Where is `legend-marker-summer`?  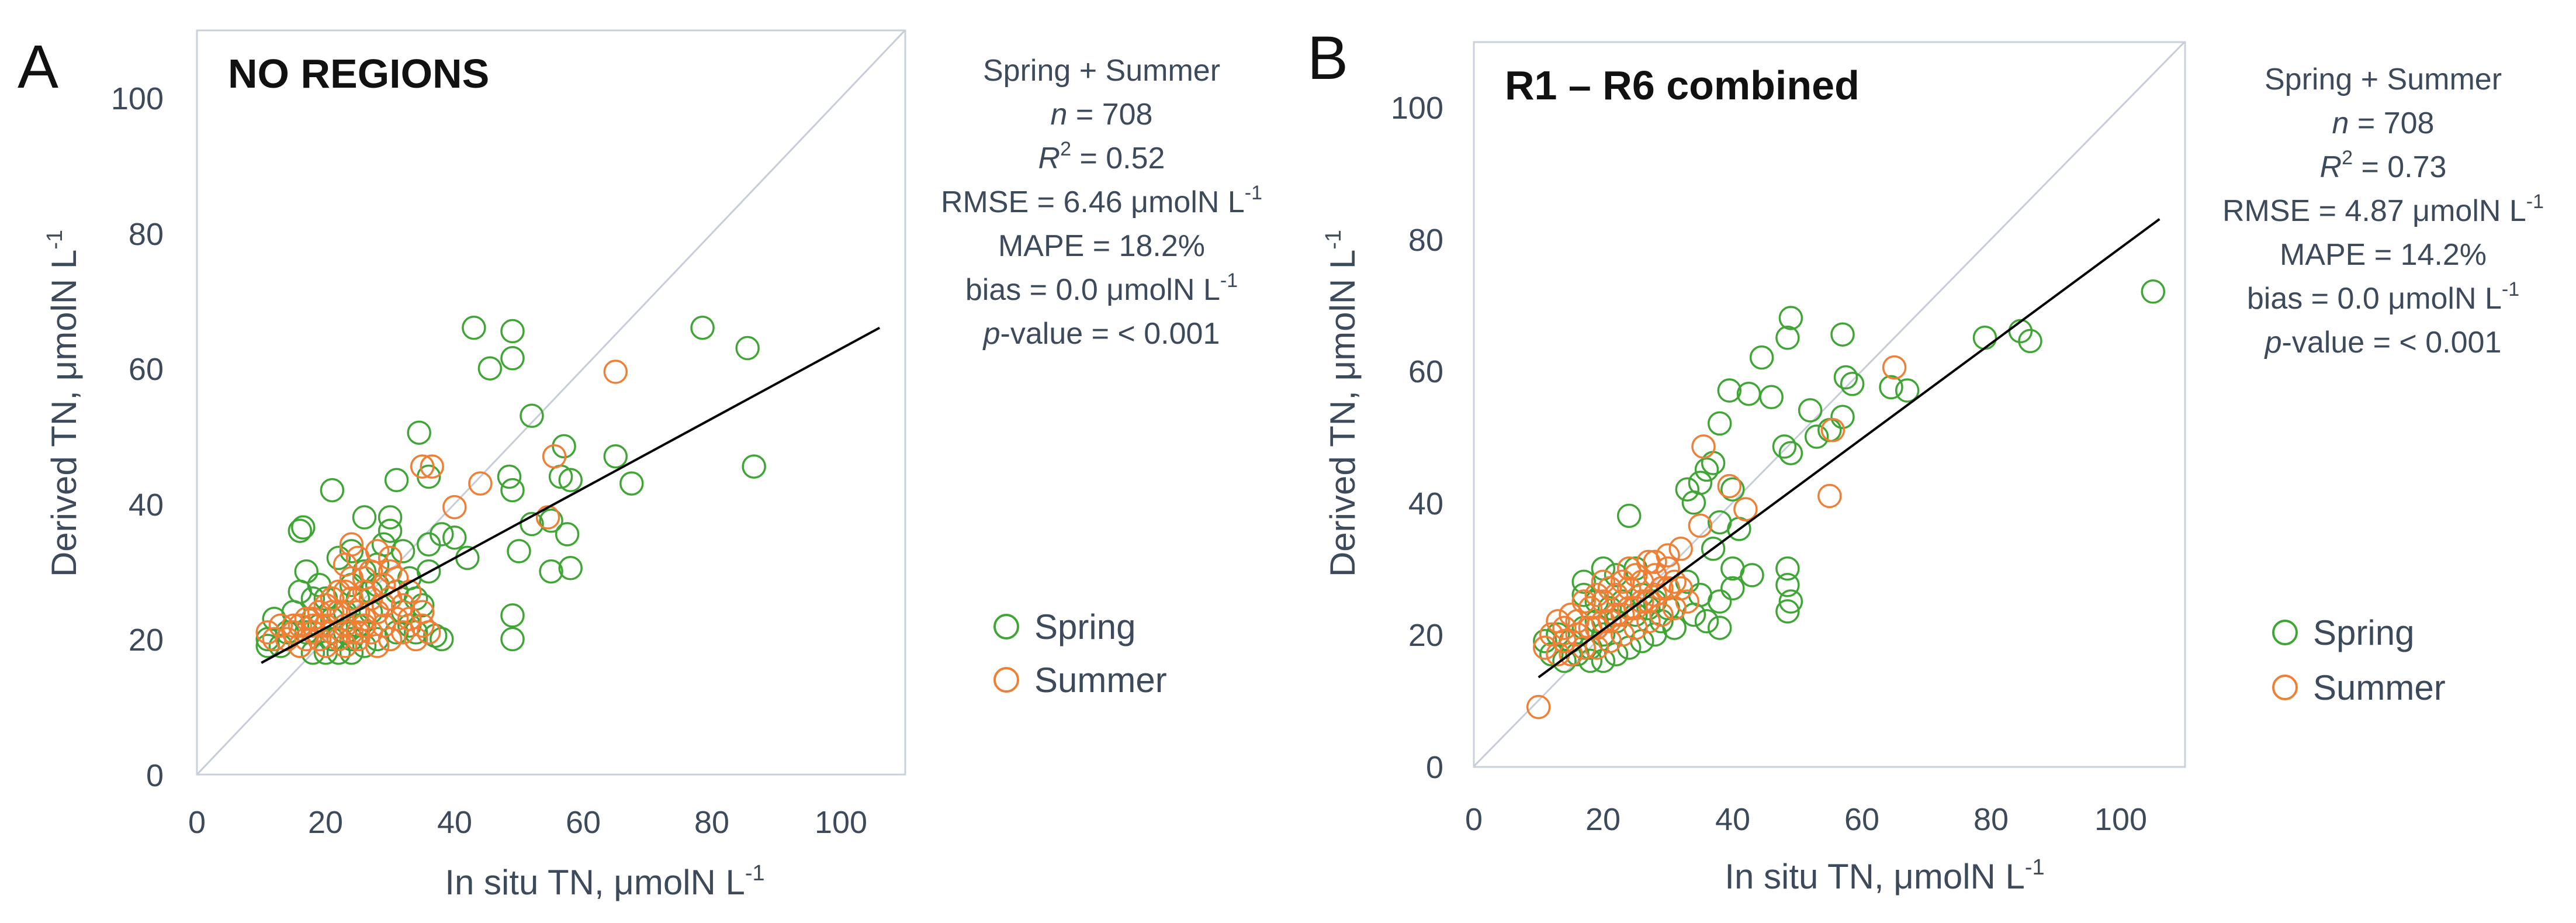
legend-marker-summer is located at coordinates (1006, 680).